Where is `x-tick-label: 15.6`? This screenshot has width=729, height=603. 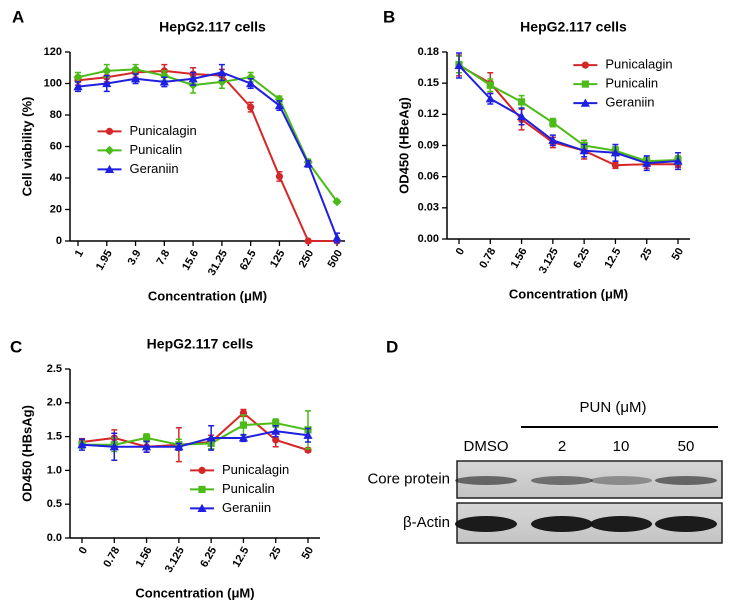 x-tick-label: 15.6 is located at coordinates (190, 260).